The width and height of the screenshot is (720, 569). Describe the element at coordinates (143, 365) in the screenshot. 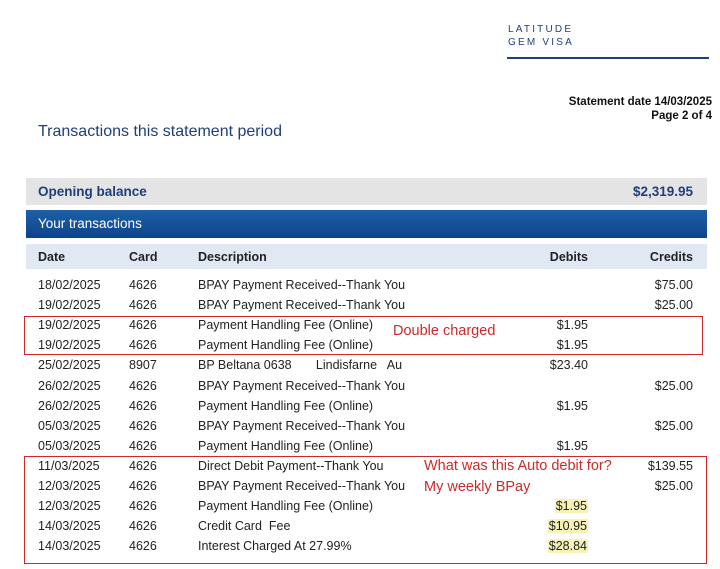

I see `transaction-card: 8907` at that location.